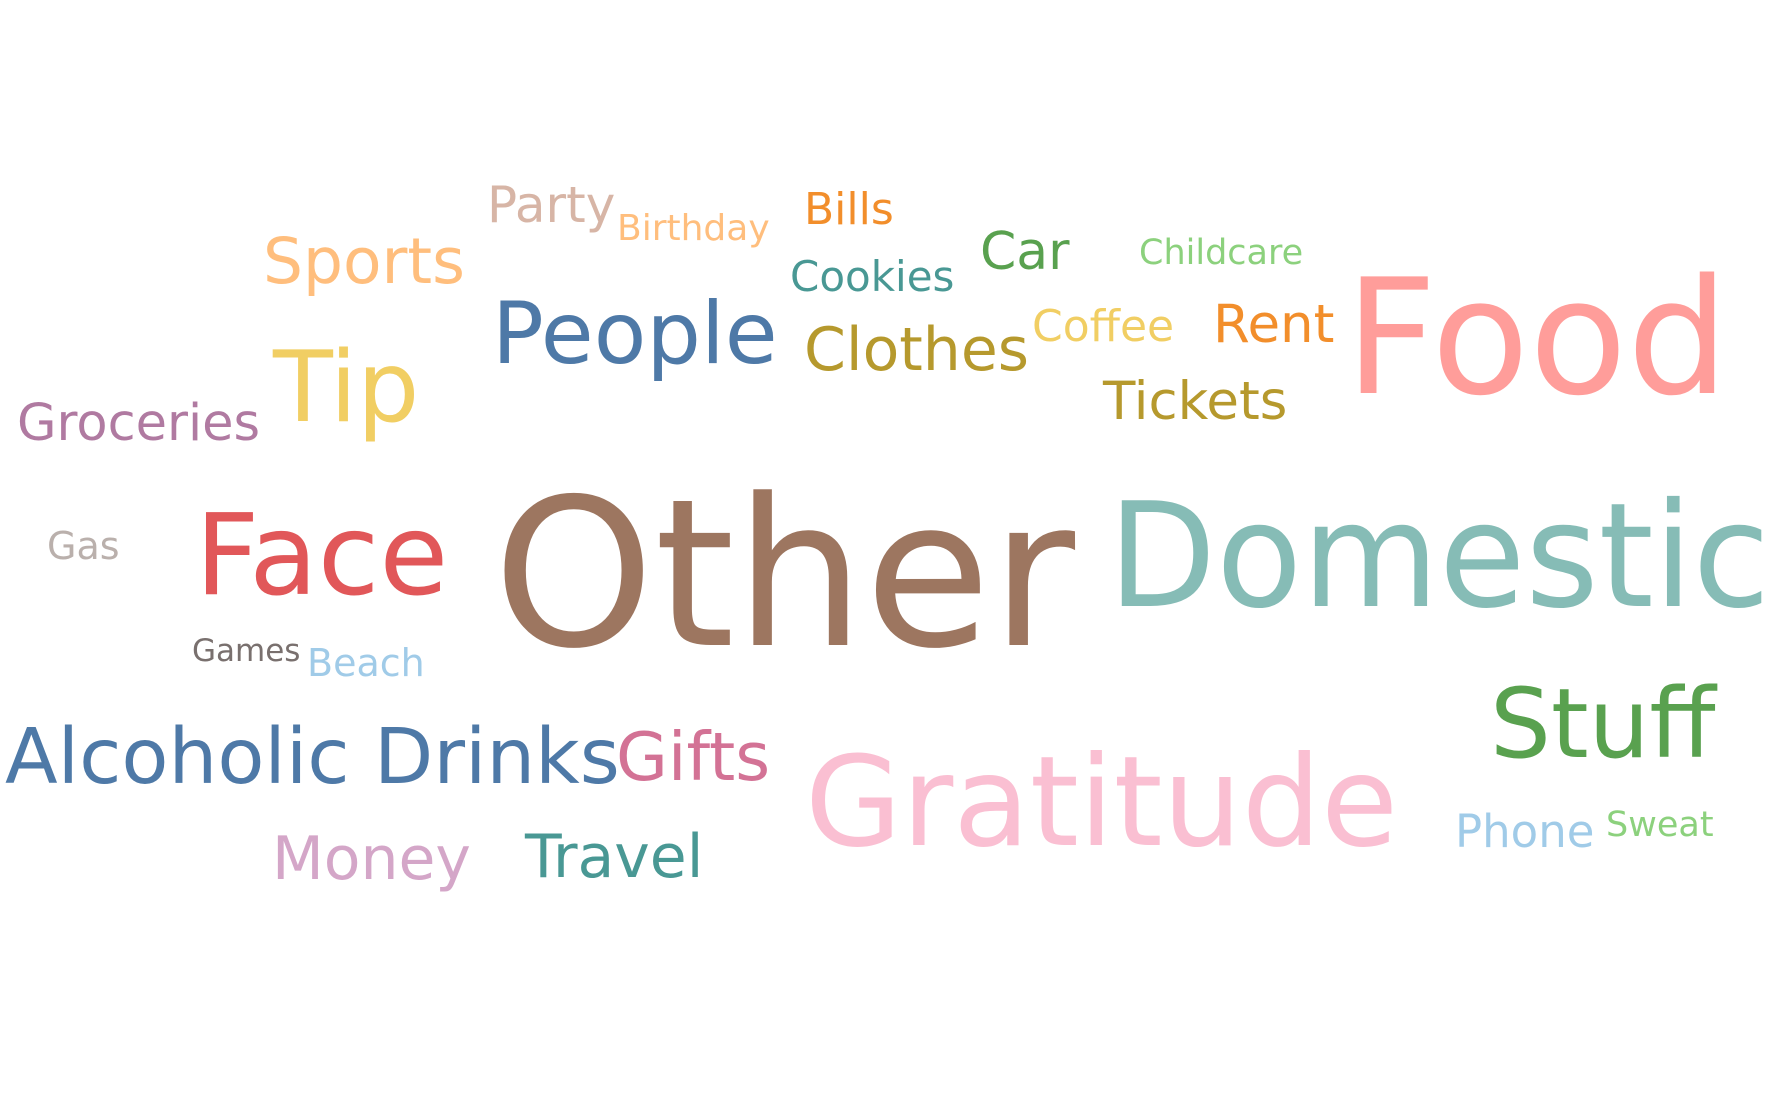 This screenshot has width=1772, height=1094. What do you see at coordinates (1025, 252) in the screenshot?
I see `word-car: Car` at bounding box center [1025, 252].